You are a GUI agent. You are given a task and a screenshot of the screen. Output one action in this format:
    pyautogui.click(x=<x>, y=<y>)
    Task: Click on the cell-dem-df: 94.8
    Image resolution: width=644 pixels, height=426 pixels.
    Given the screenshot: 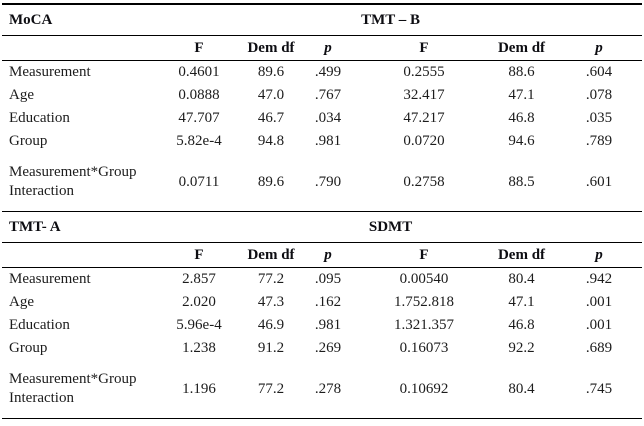 What is the action you would take?
    pyautogui.click(x=271, y=141)
    